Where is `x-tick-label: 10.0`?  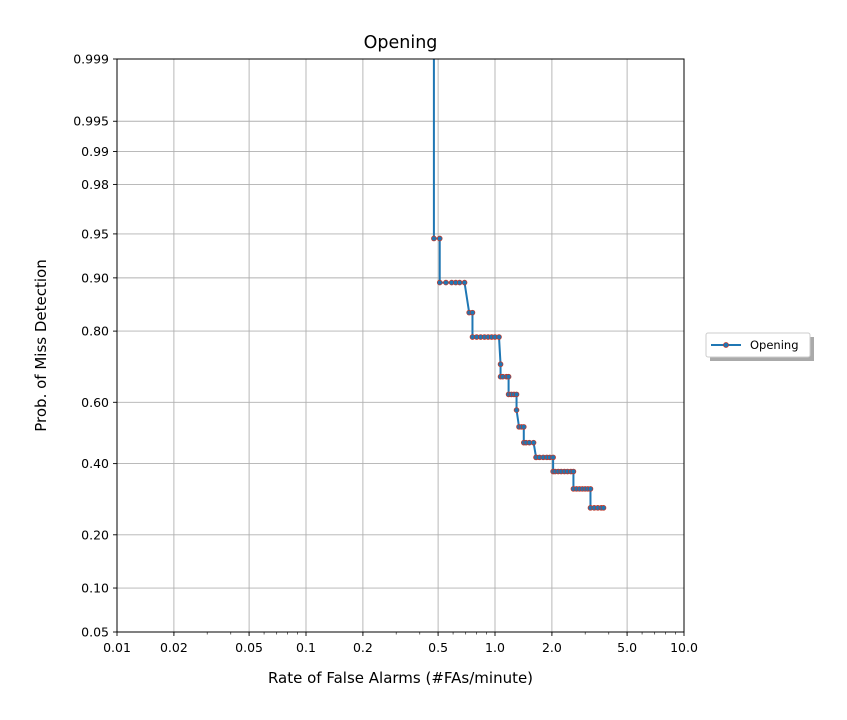 x-tick-label: 10.0 is located at coordinates (684, 647).